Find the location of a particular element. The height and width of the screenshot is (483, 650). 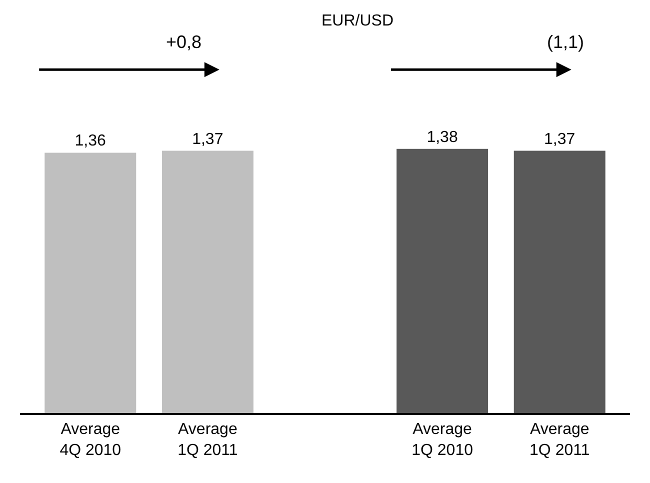

x-tick-label: Average 4Q 2010 is located at coordinates (91, 440).